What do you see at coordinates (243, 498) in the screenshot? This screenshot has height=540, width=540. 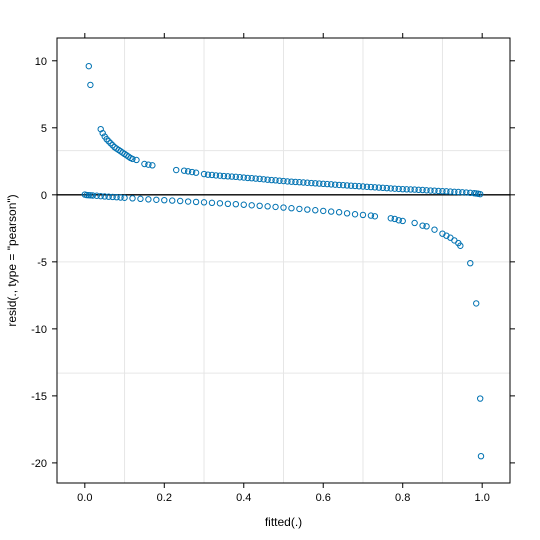 I see `x-tick-label: 0.4` at bounding box center [243, 498].